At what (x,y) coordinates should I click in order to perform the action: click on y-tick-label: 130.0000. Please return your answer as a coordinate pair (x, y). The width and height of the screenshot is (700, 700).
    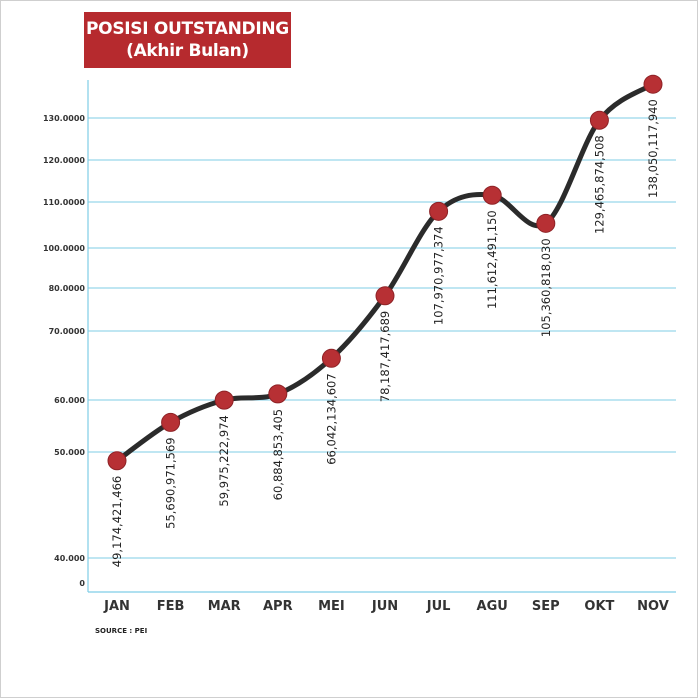
    Looking at the image, I should click on (64, 118).